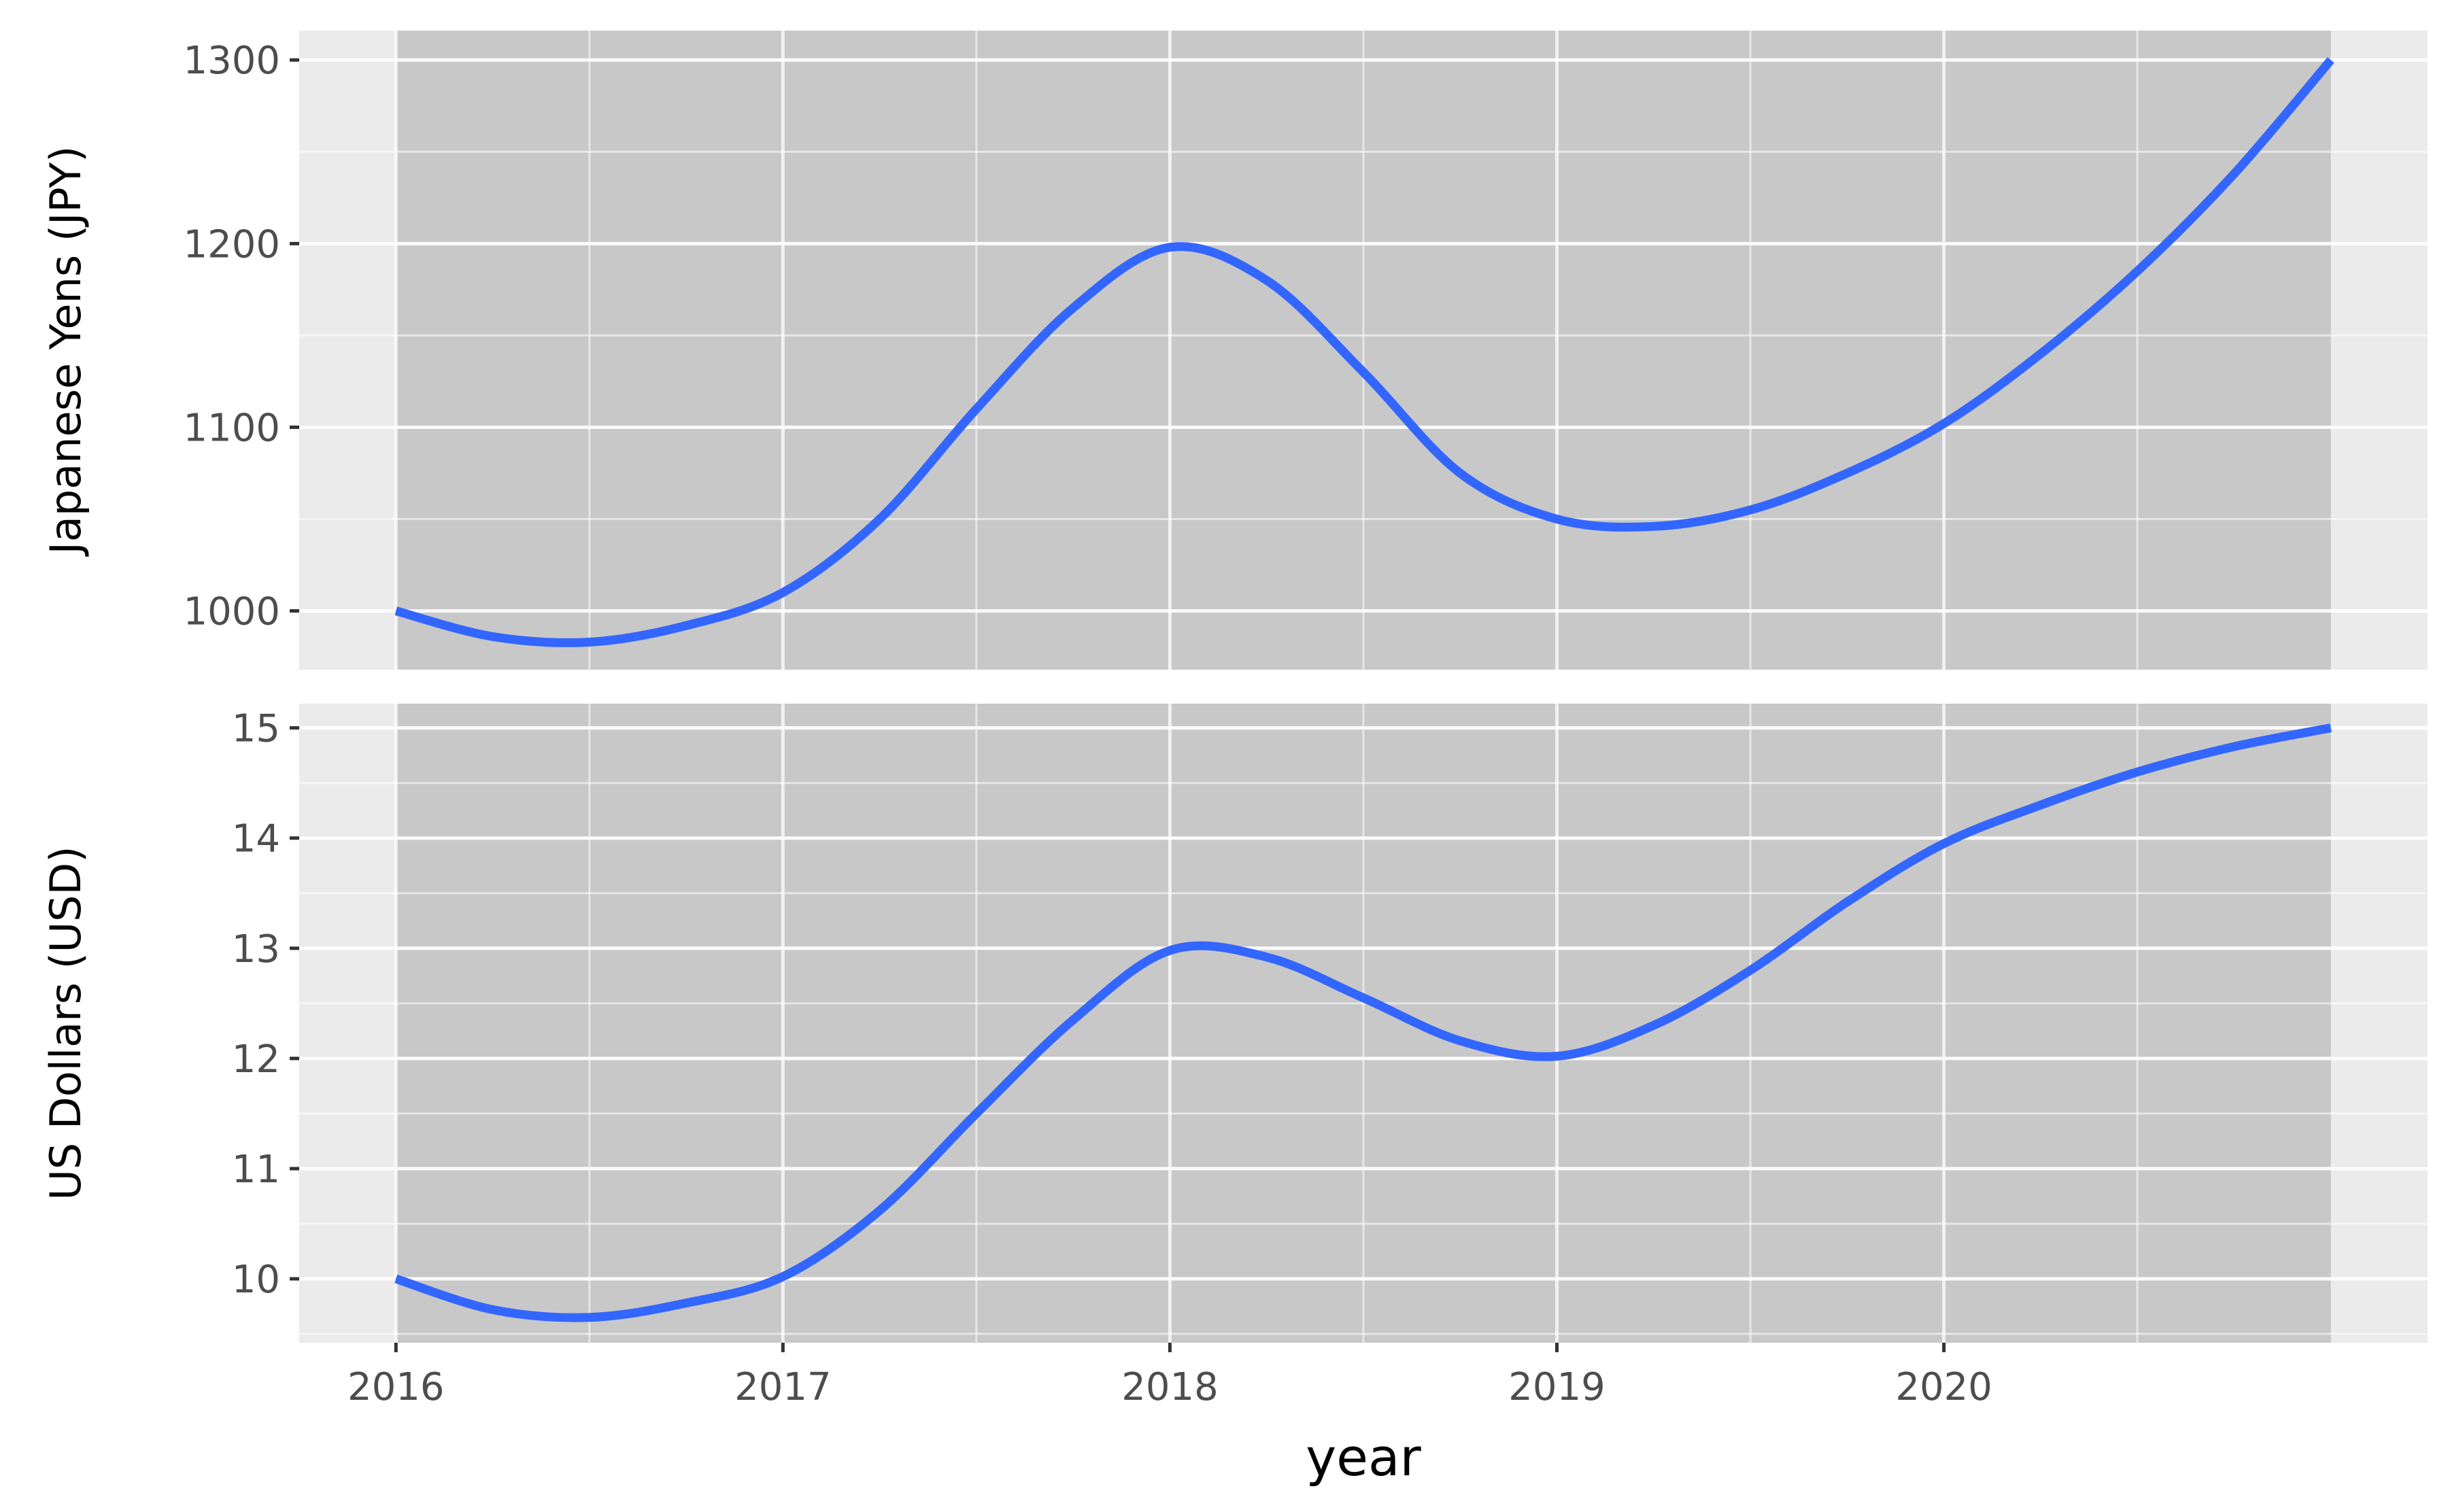 The height and width of the screenshot is (1512, 2448). I want to click on y-tick-label: 1200, so click(232, 245).